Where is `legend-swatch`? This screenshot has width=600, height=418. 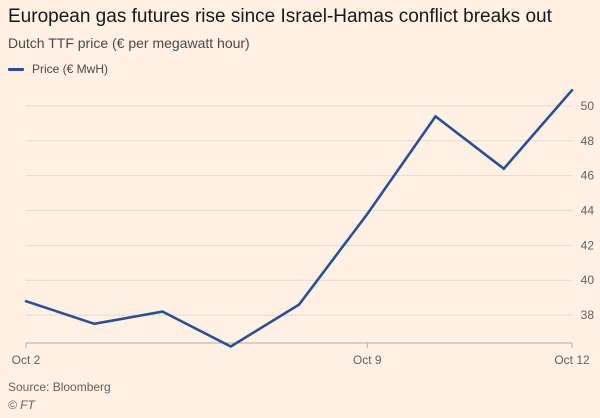
legend-swatch is located at coordinates (16, 69).